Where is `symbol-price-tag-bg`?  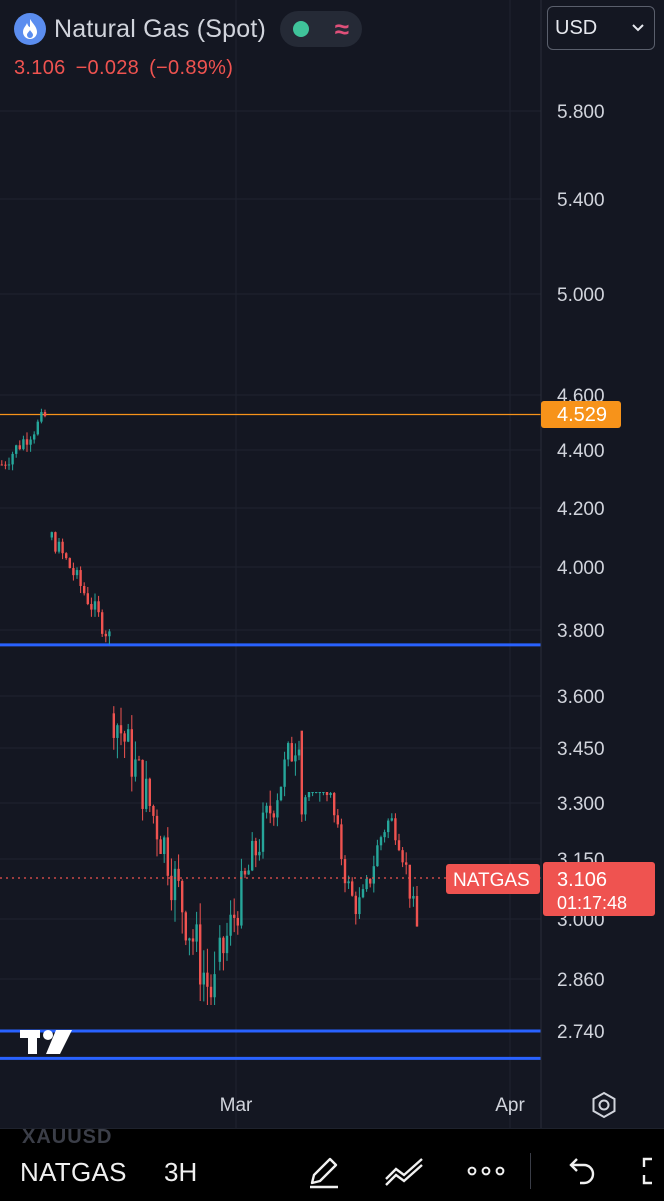 symbol-price-tag-bg is located at coordinates (493, 879).